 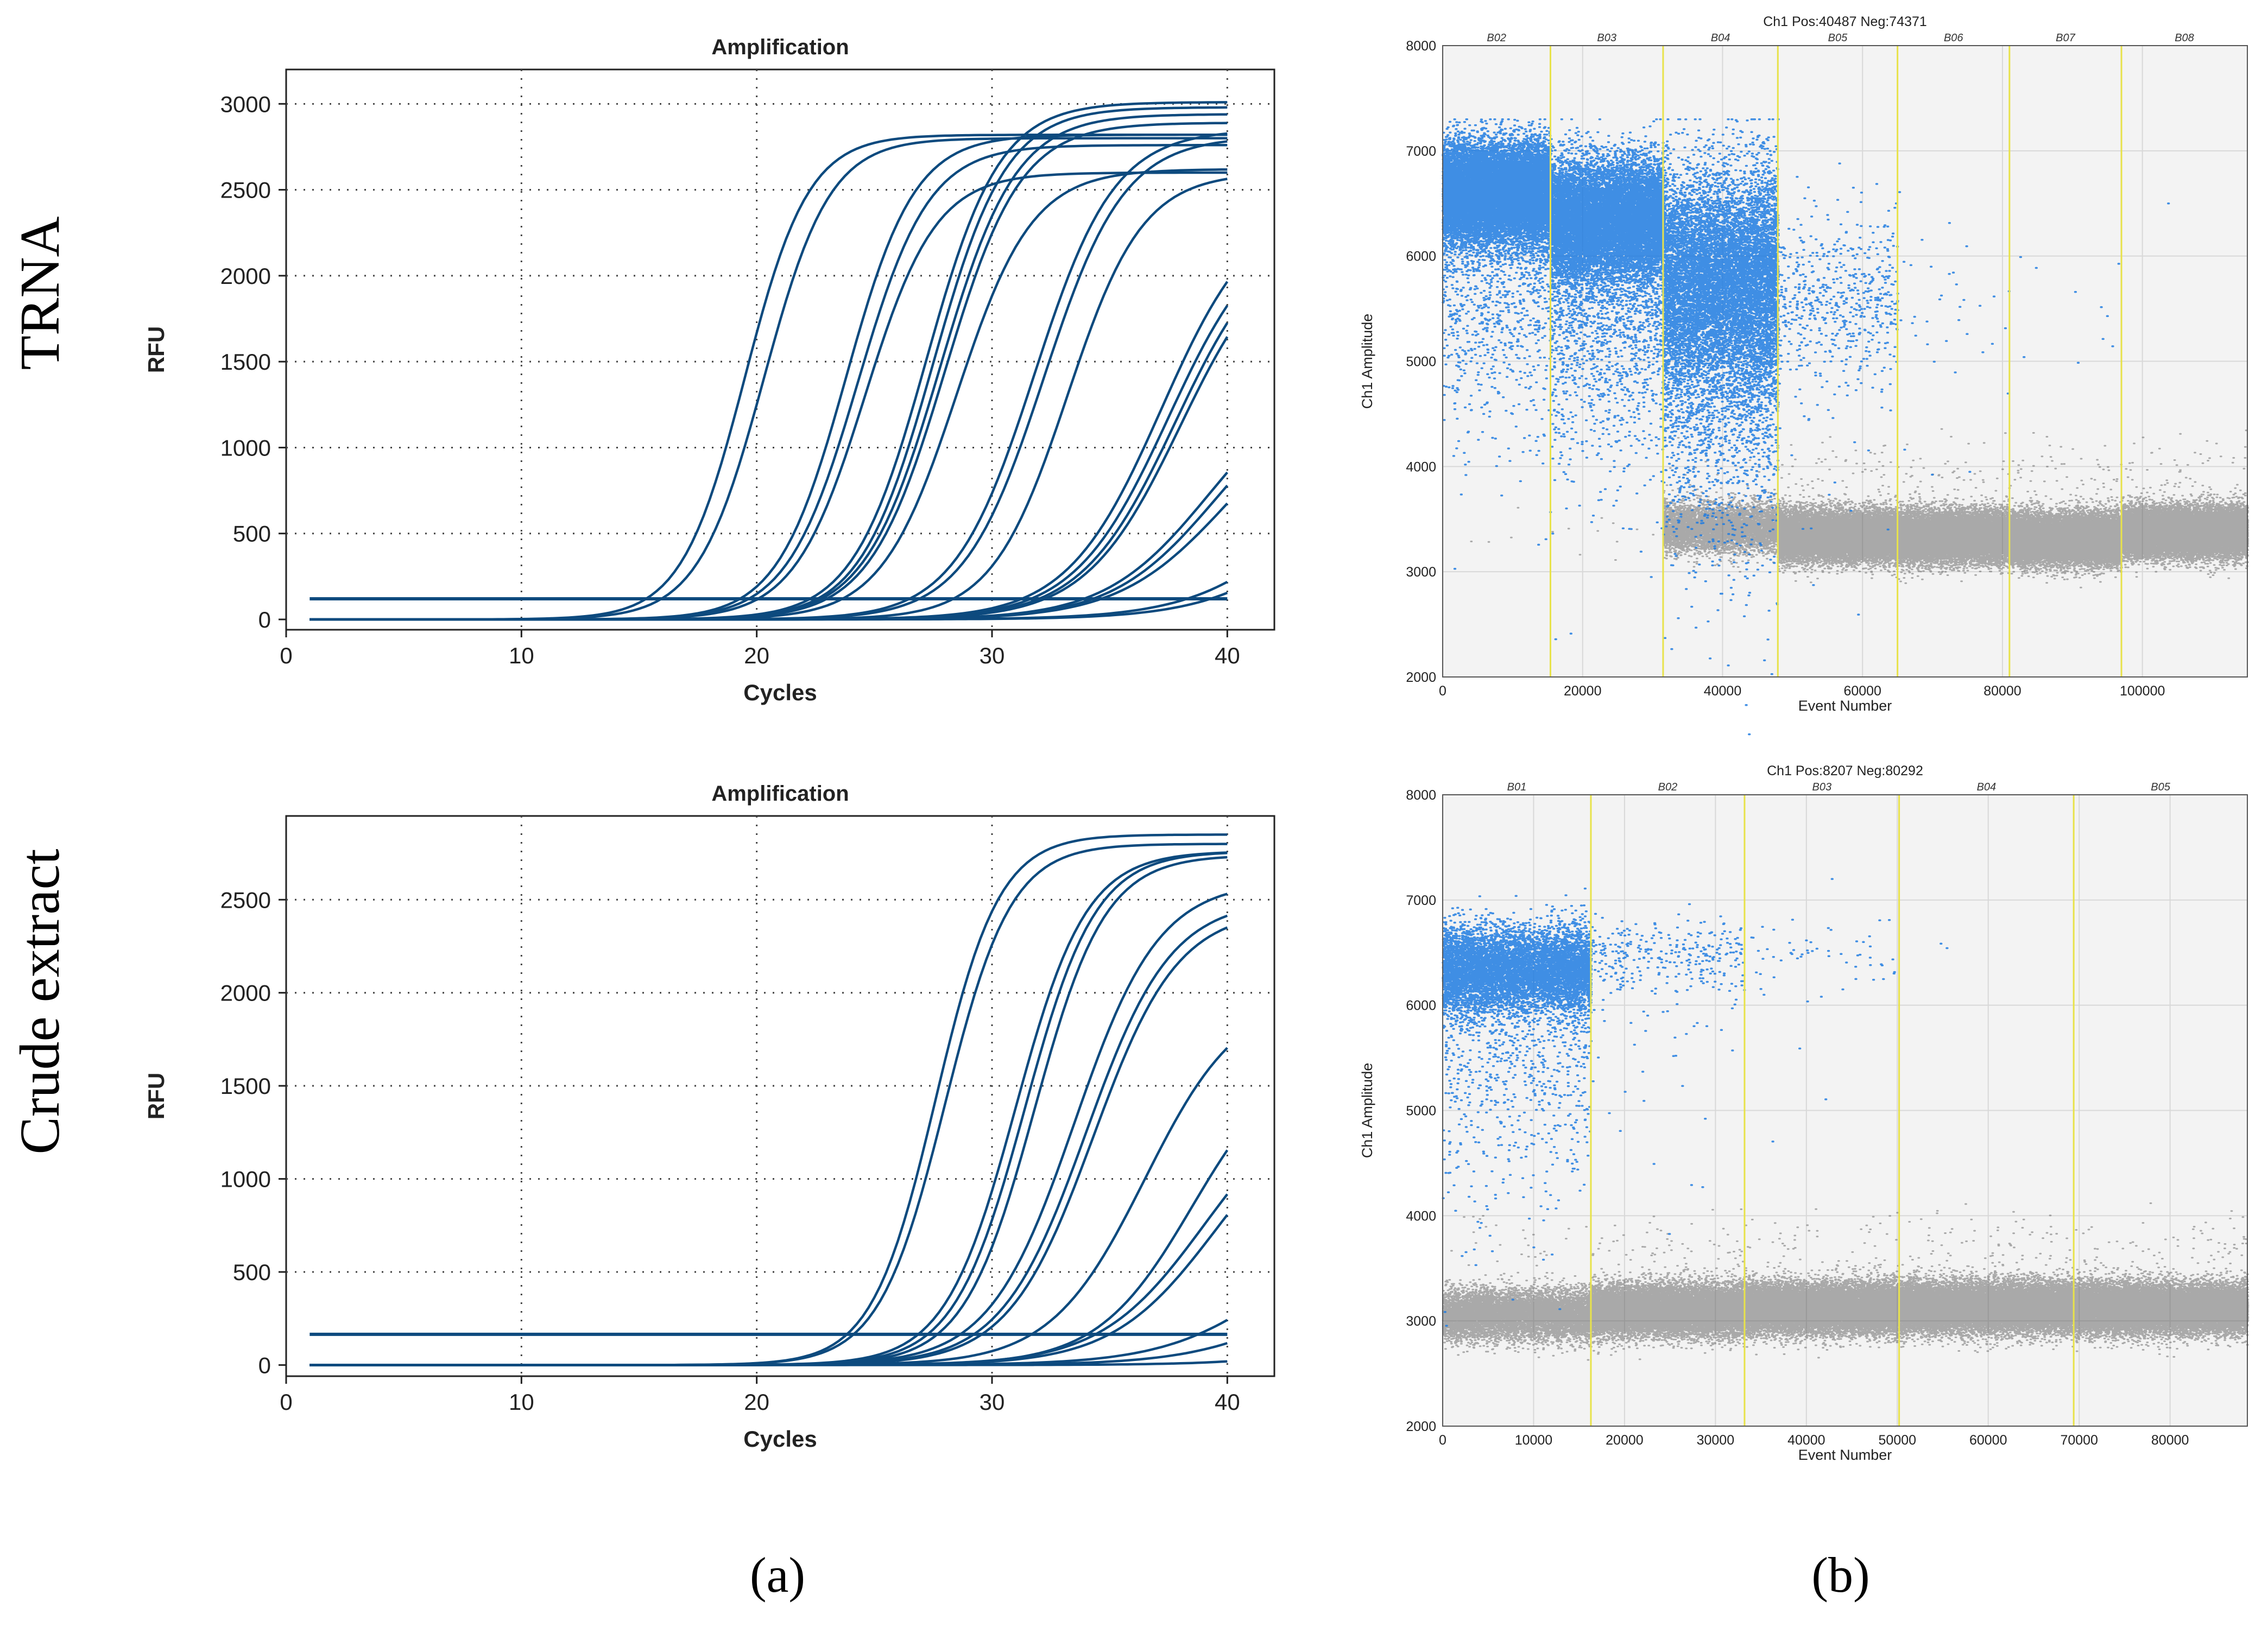 What do you see at coordinates (40, 293) in the screenshot?
I see `row-label-trna: TRNA` at bounding box center [40, 293].